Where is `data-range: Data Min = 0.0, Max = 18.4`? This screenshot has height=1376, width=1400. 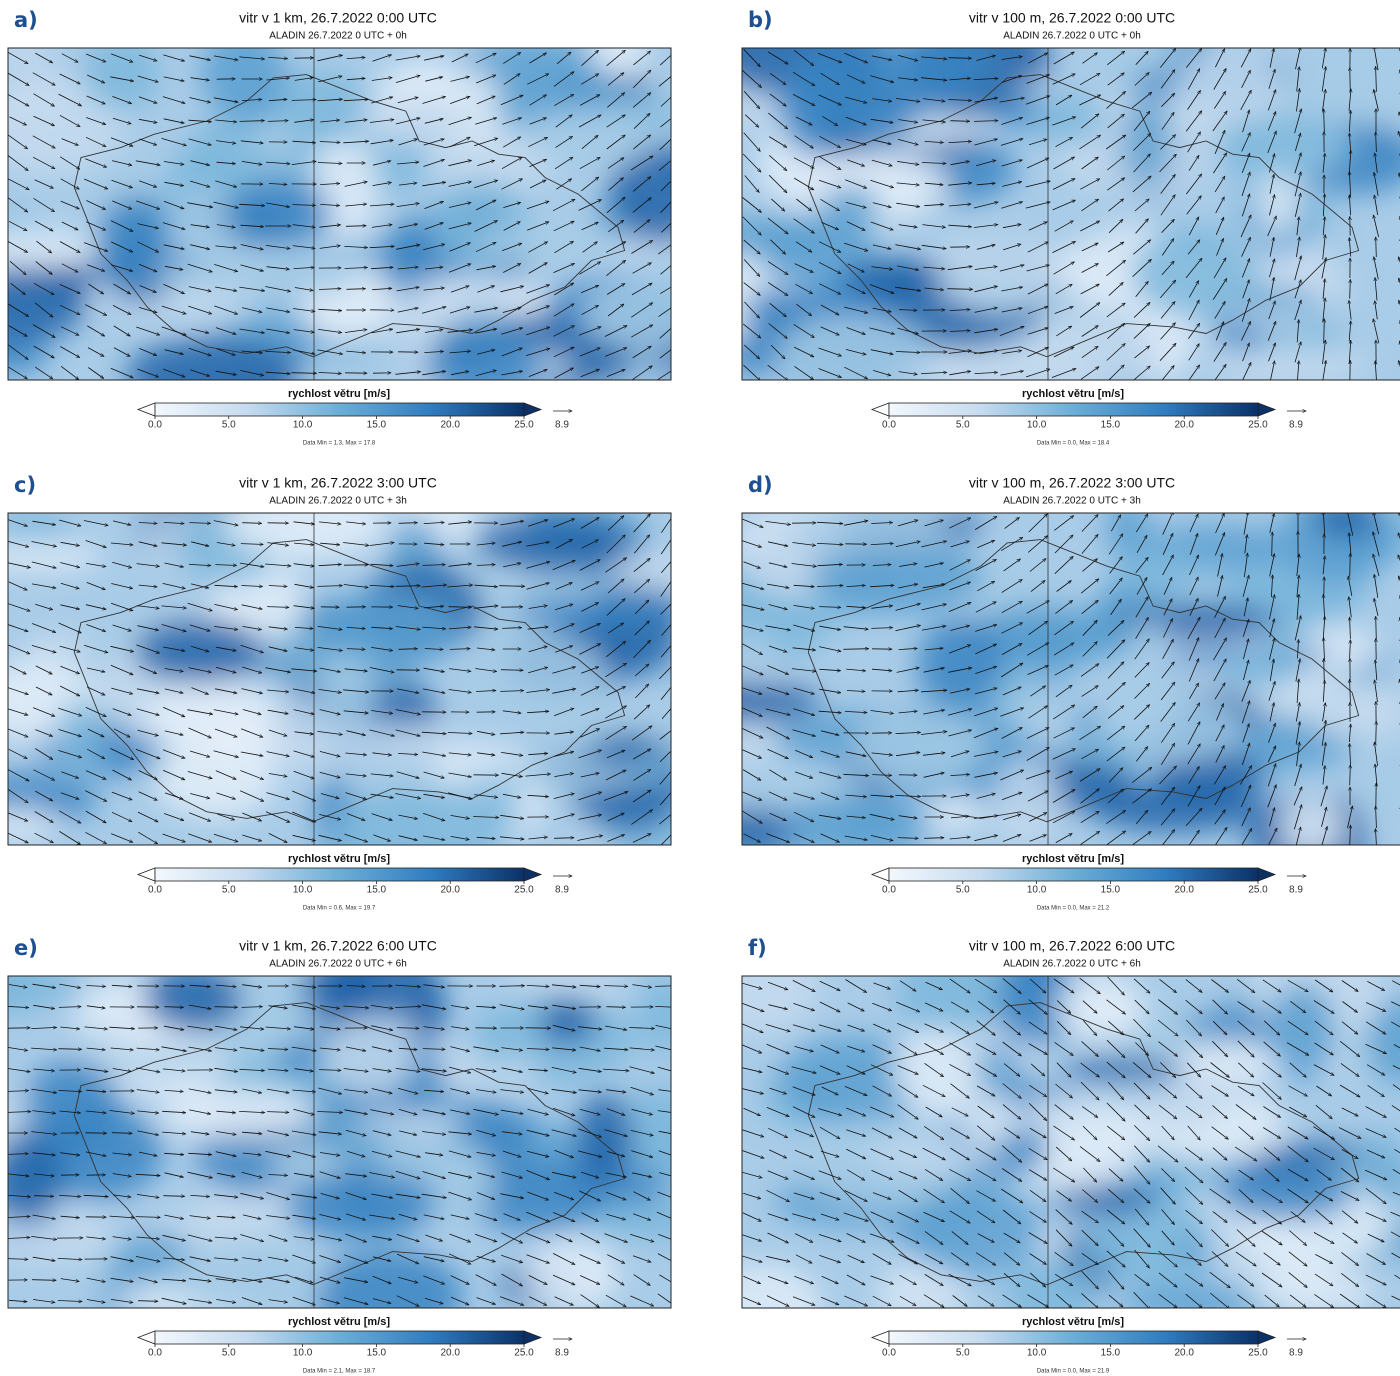
data-range: Data Min = 0.0, Max = 18.4 is located at coordinates (1073, 444).